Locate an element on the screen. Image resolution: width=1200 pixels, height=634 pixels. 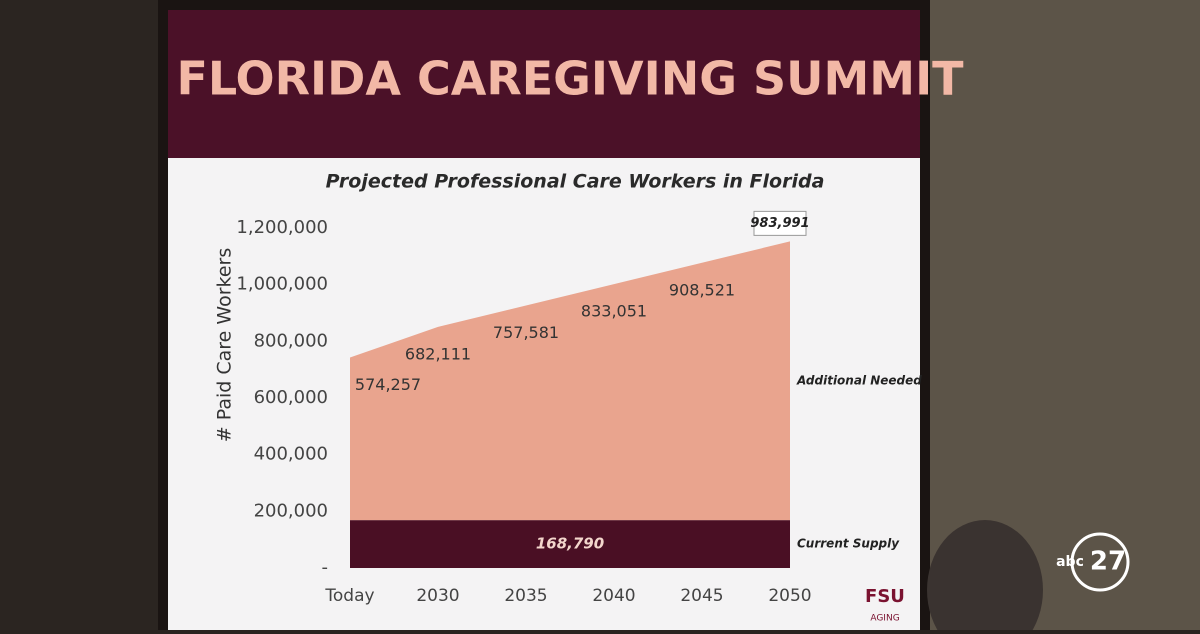
value-label: 574,257 is located at coordinates (388, 384).